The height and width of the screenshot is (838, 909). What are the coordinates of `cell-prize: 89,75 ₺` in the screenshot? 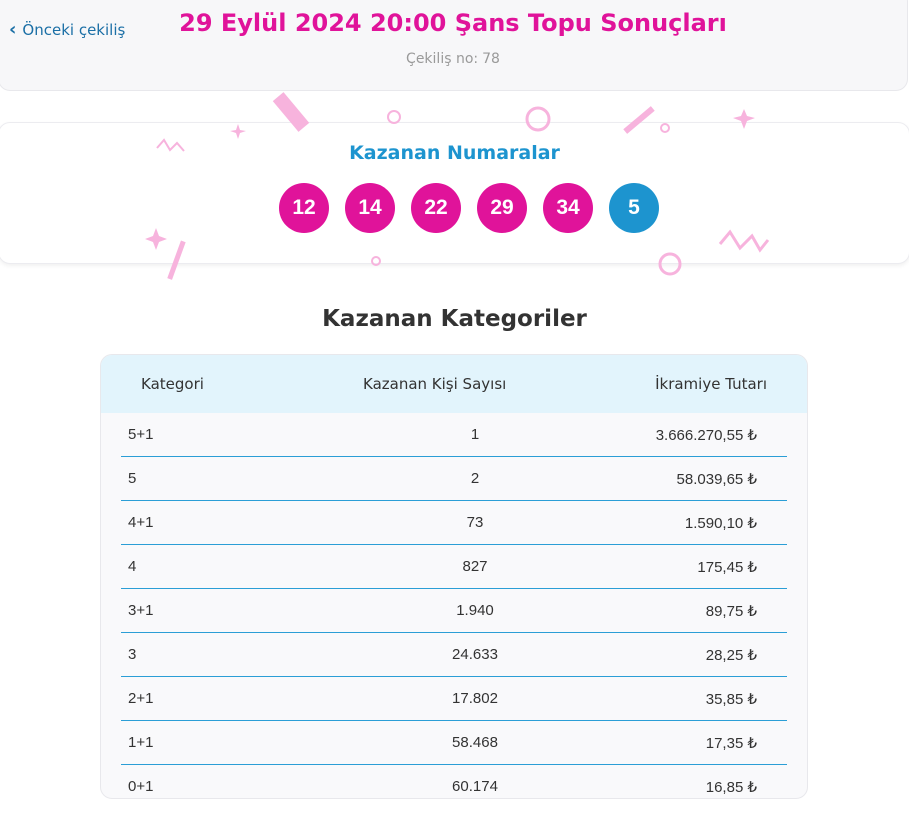 It's located at (731, 611).